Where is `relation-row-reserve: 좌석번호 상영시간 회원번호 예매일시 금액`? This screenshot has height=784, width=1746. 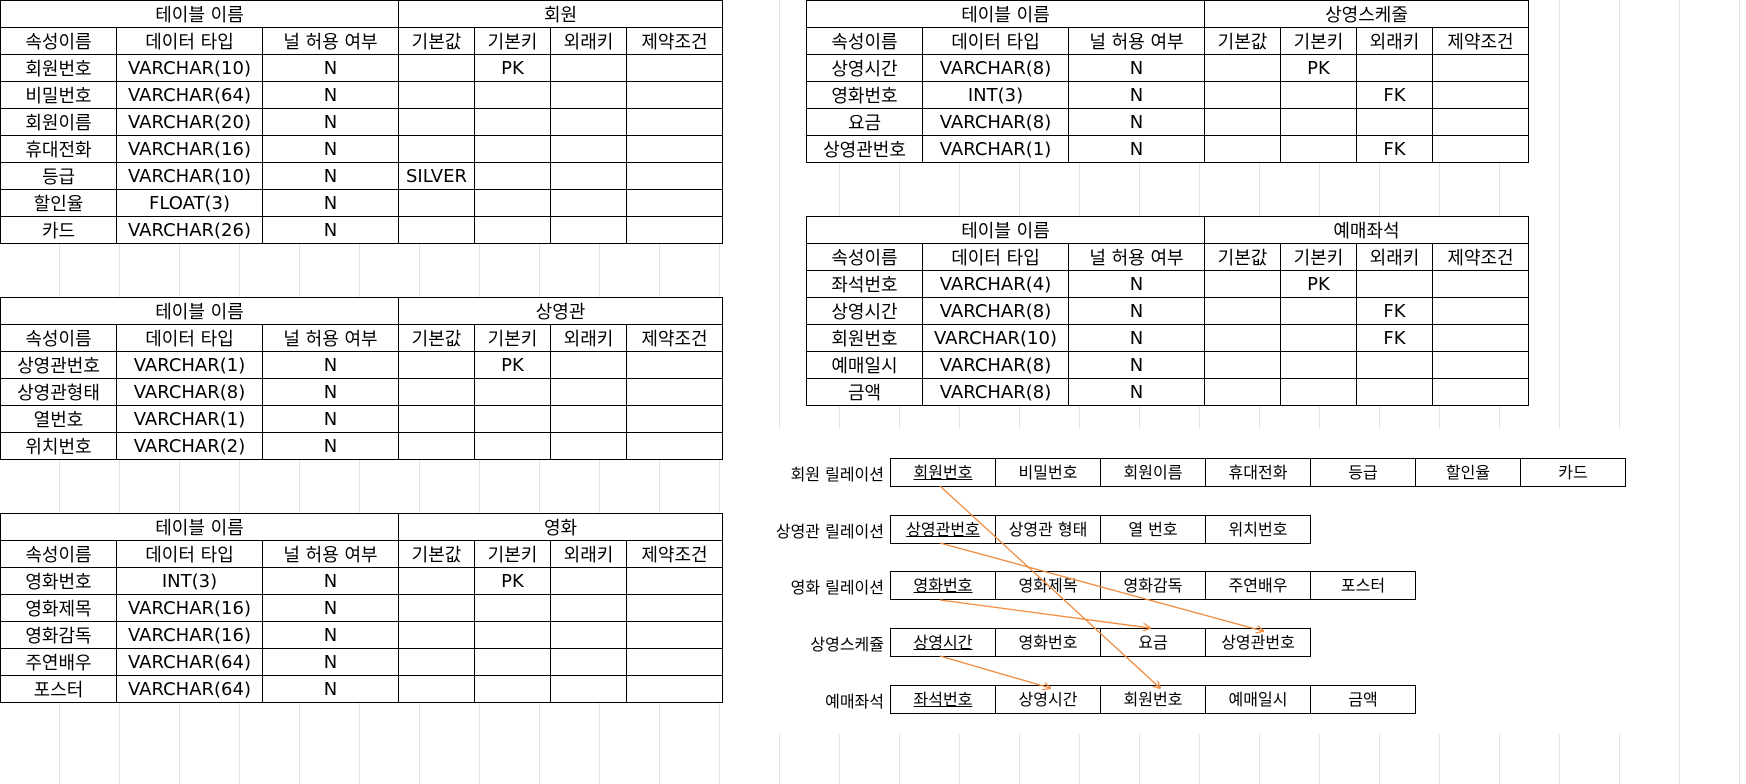
relation-row-reserve: 좌석번호 상영시간 회원번호 예매일시 금액 is located at coordinates (1153, 699).